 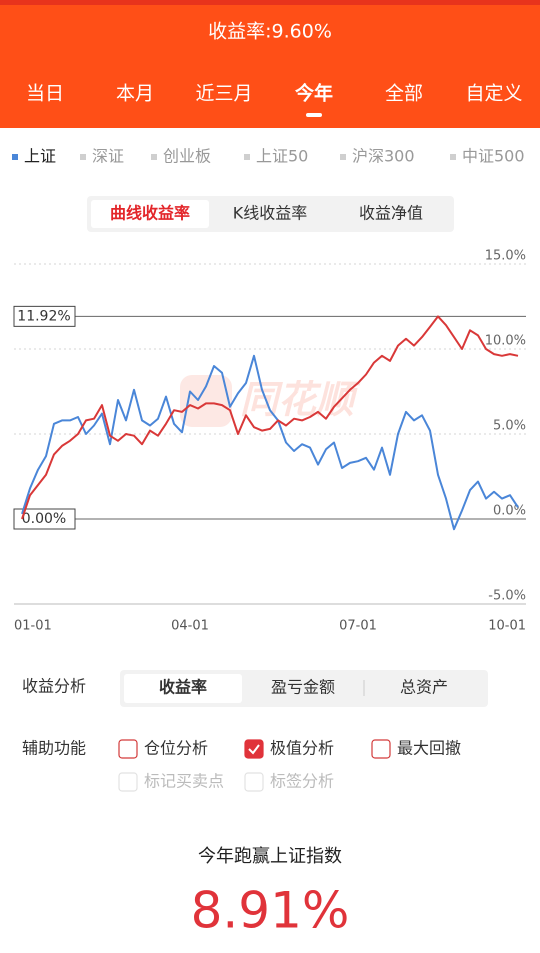 What do you see at coordinates (300, 400) in the screenshot?
I see `watermark: 同花顺` at bounding box center [300, 400].